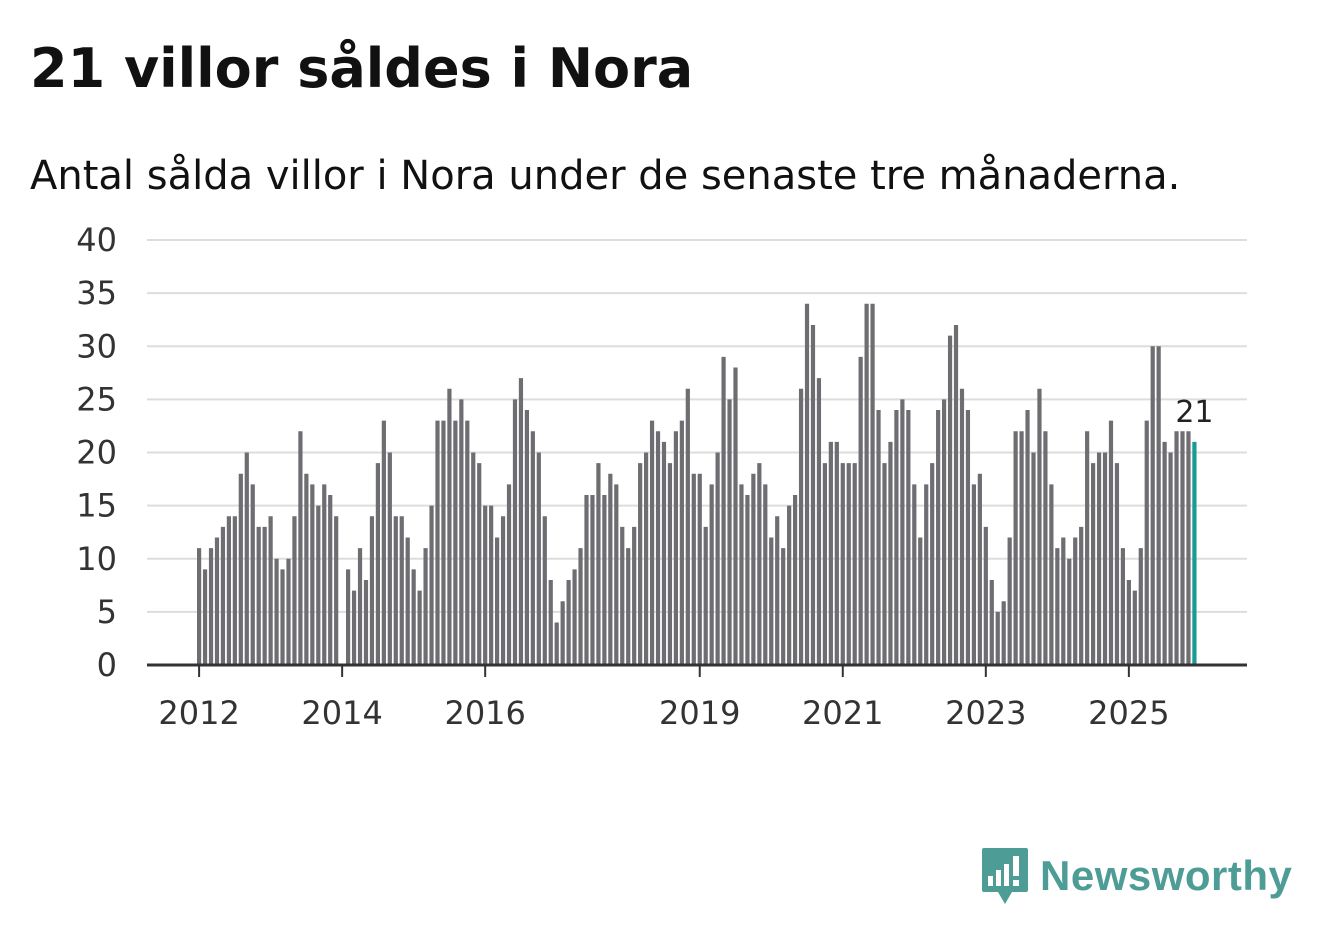  Describe the element at coordinates (664, 698) in the screenshot. I see `x-axis-ticks: 2012 2014 2016 2019 2021 2023 2025` at that location.